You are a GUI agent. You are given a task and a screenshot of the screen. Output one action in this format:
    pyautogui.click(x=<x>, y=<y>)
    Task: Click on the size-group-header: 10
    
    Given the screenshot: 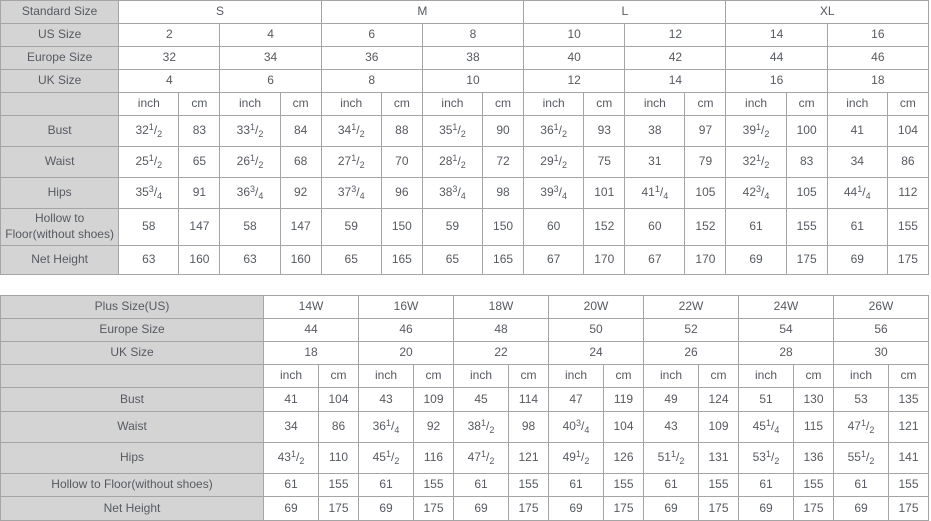 What is the action you would take?
    pyautogui.click(x=574, y=35)
    